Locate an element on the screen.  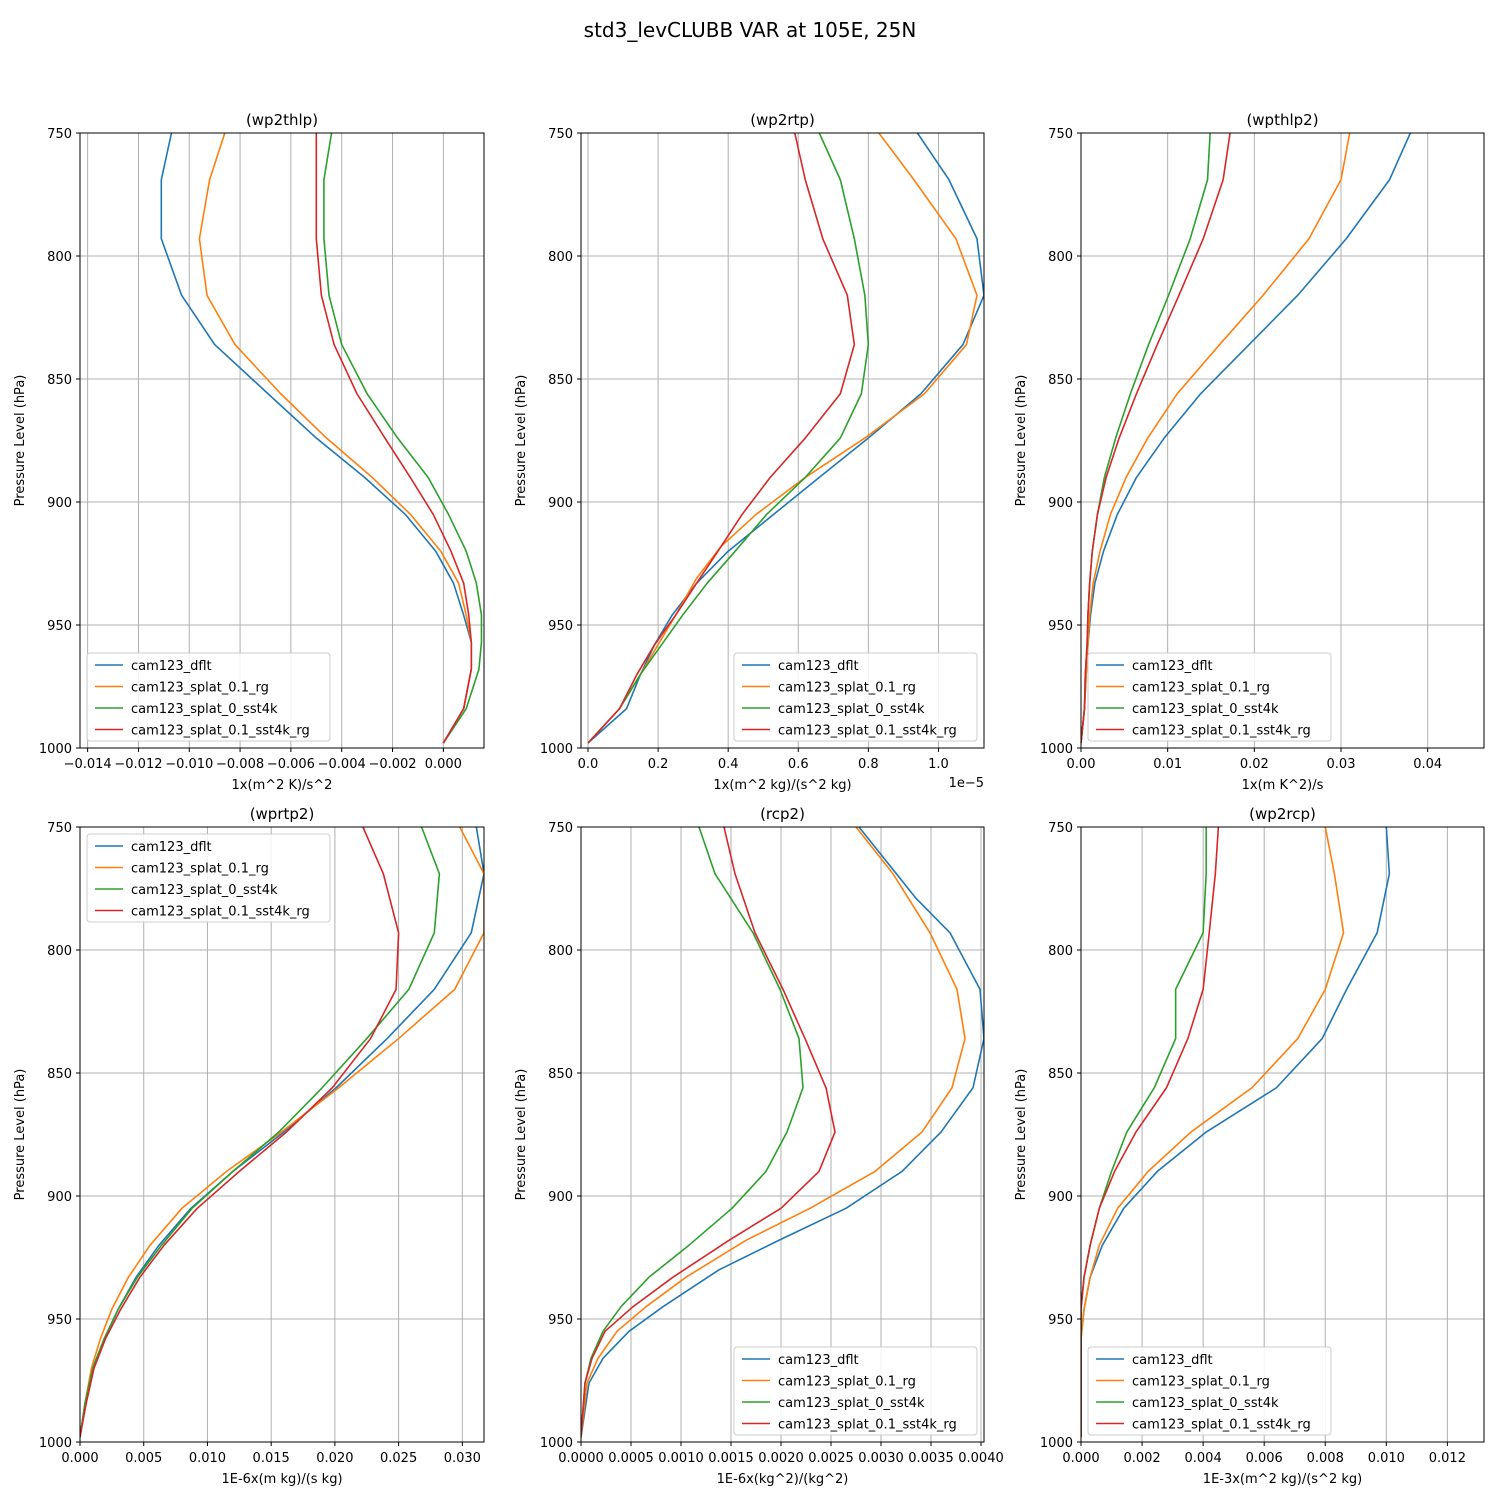
x-tick-label: 0.00 is located at coordinates (1081, 764).